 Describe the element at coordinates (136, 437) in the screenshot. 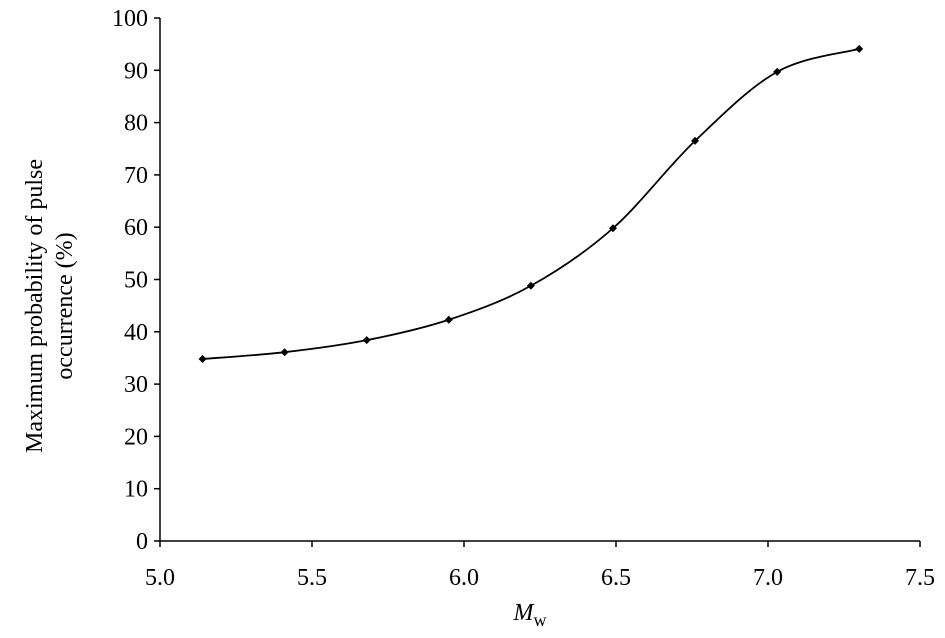

I see `y-tick-label: 20` at that location.